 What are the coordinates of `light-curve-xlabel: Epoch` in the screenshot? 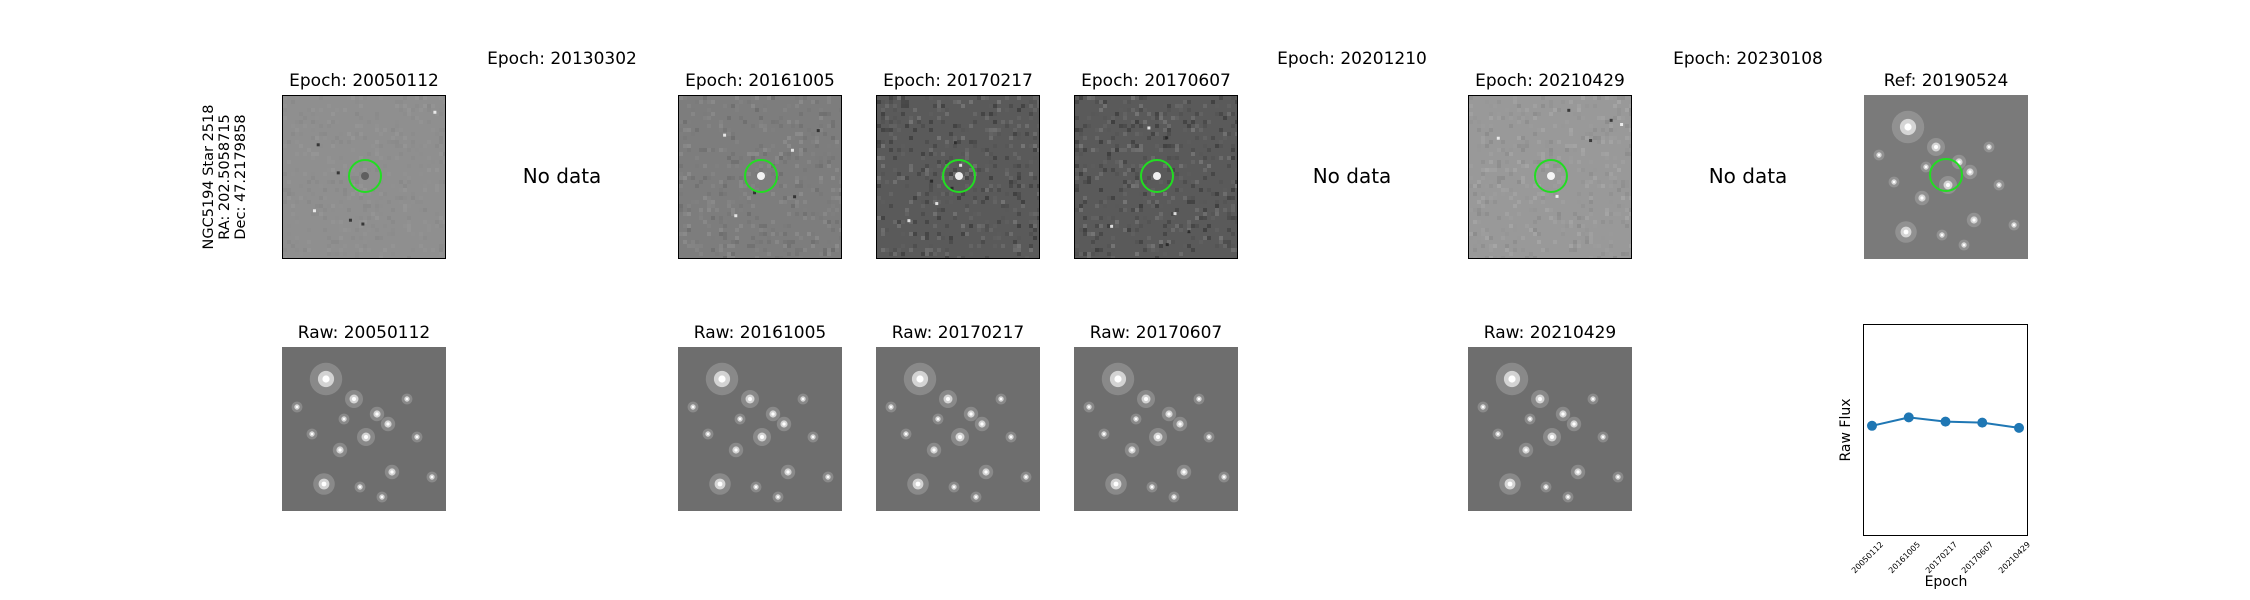 It's located at (1946, 582).